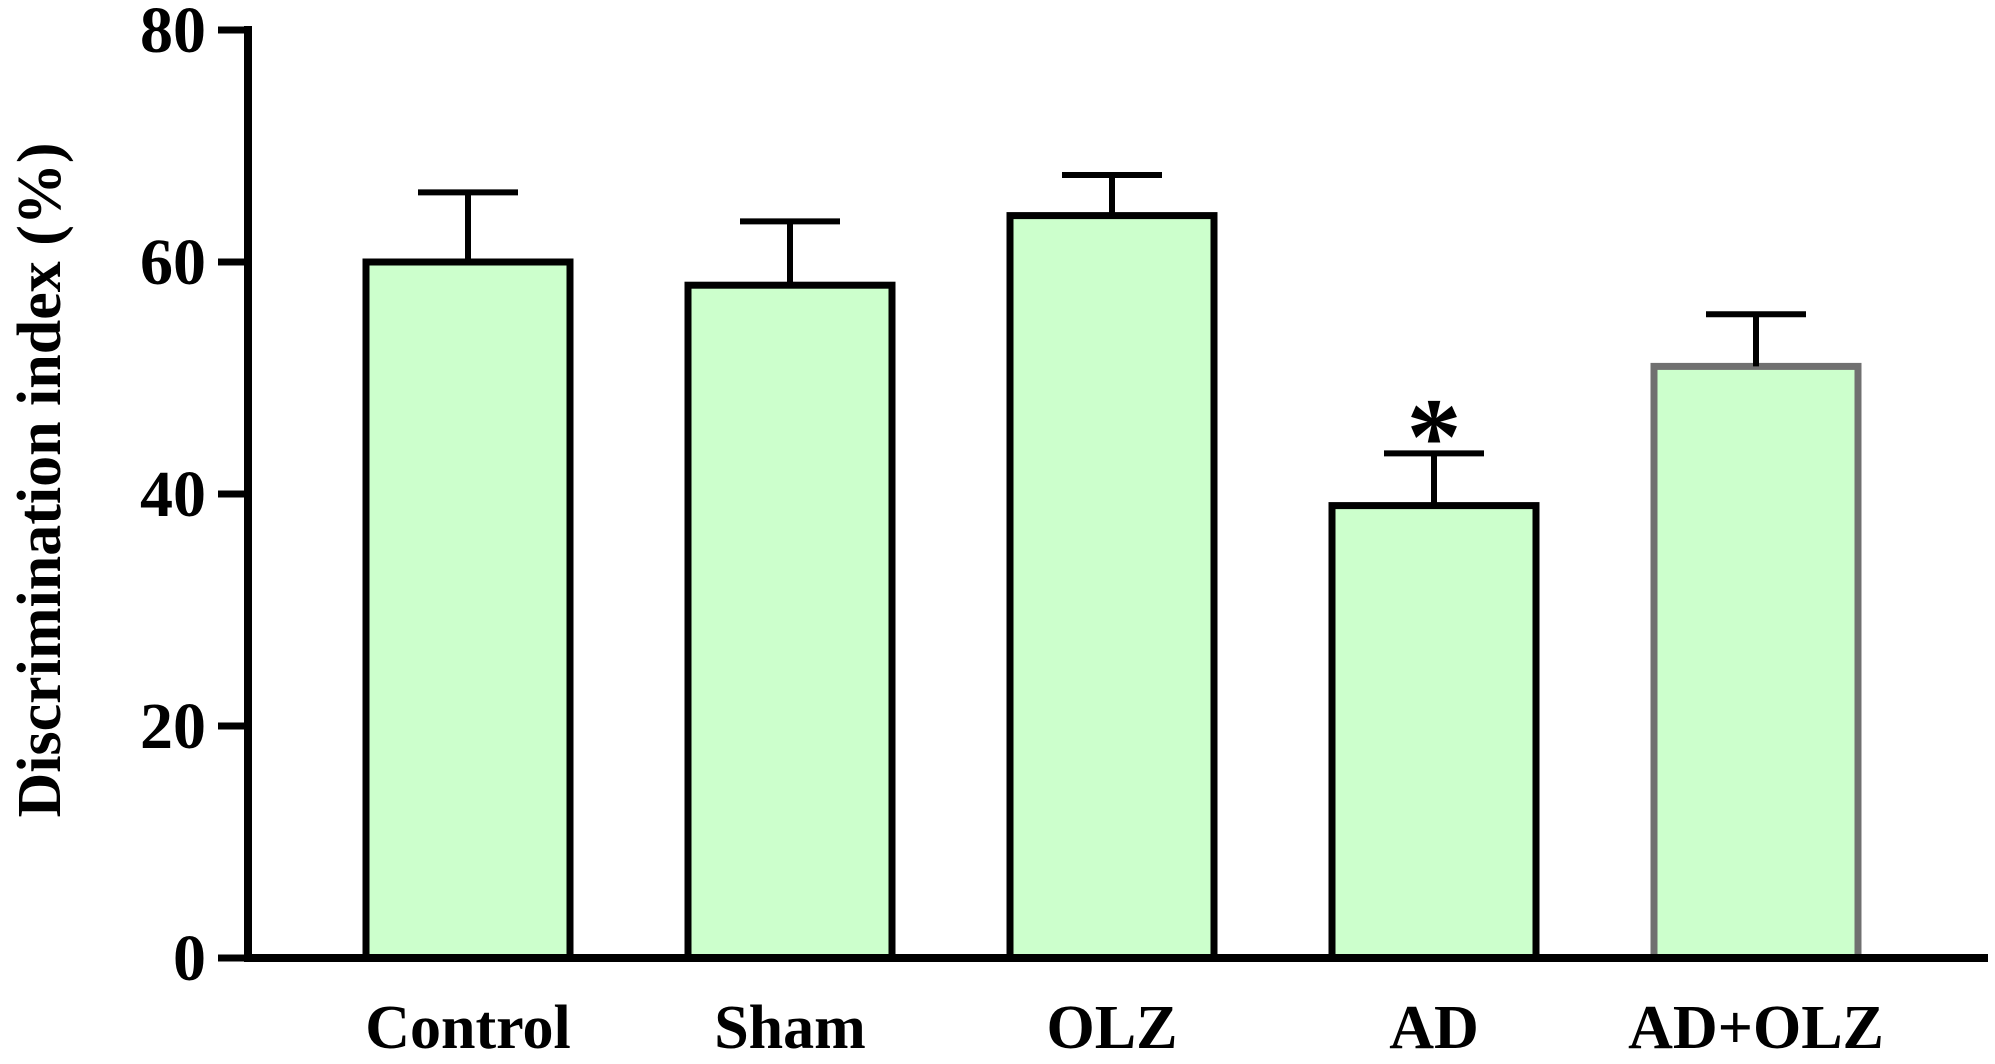 This screenshot has height=1064, width=1995. I want to click on bar-ad-olz, so click(1756, 662).